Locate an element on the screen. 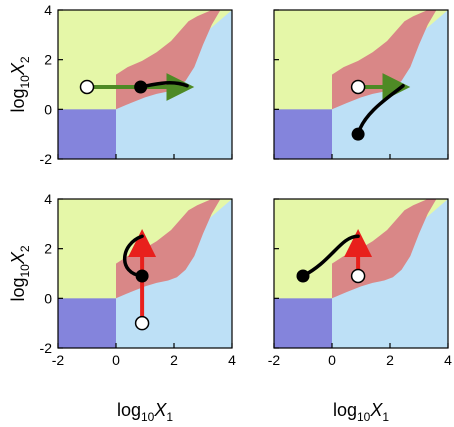 This screenshot has width=454, height=427. trajectory-curve is located at coordinates (330, 256).